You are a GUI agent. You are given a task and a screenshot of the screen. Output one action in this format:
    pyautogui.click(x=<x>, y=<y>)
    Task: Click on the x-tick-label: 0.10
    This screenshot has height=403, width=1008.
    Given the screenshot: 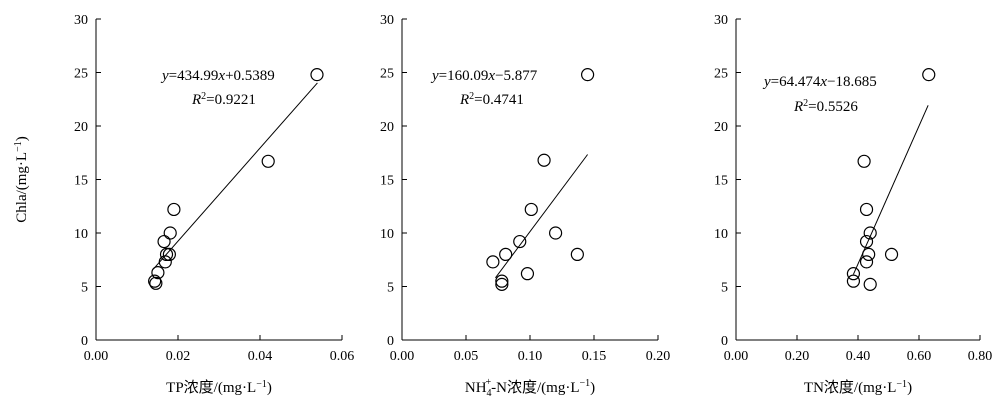 What is the action you would take?
    pyautogui.click(x=530, y=356)
    